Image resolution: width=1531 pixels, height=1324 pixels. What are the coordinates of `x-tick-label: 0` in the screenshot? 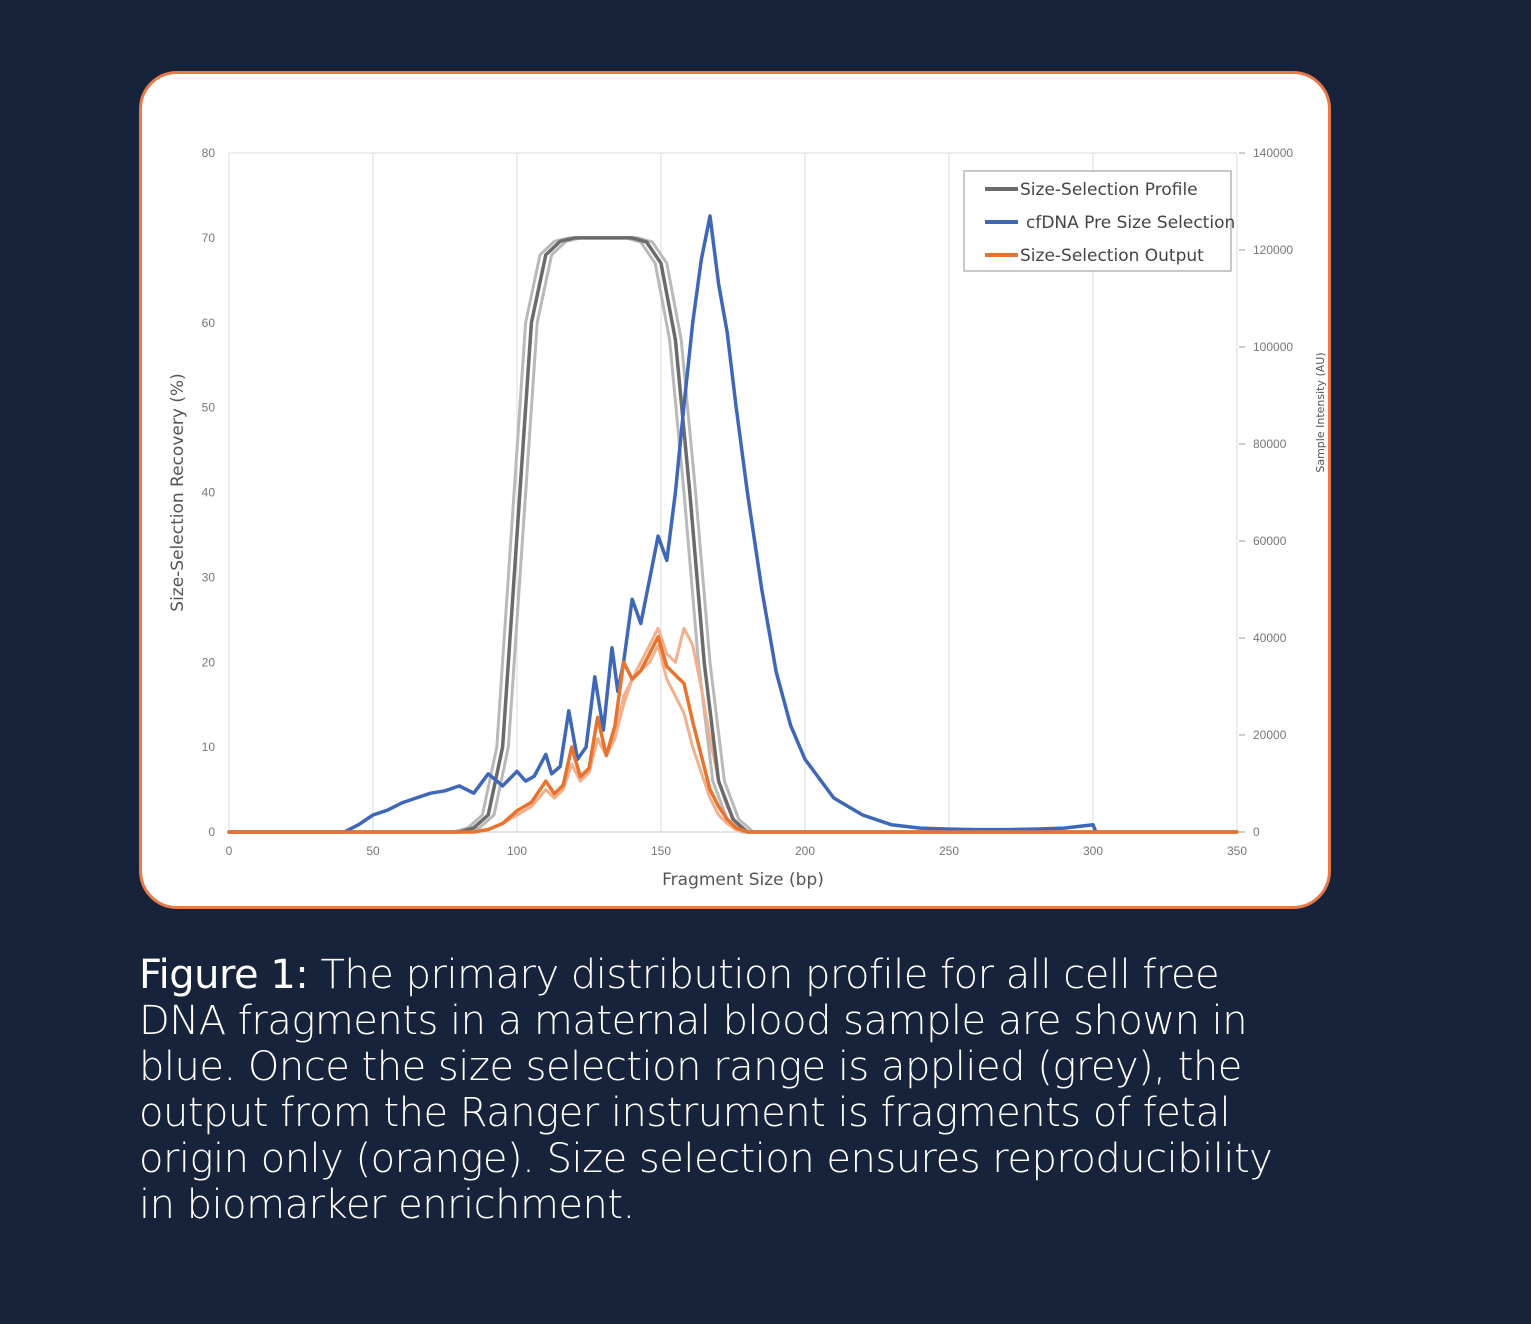 It's located at (229, 851).